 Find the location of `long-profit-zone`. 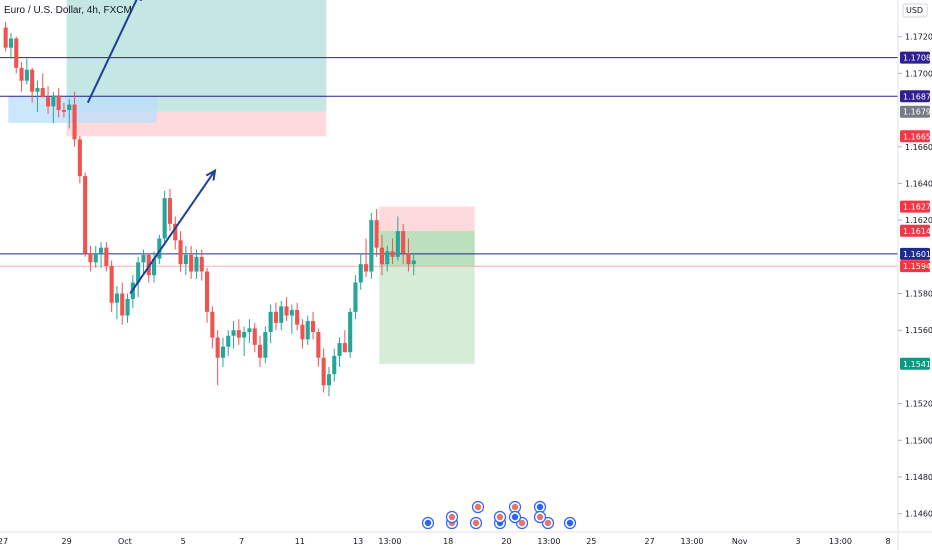

long-profit-zone is located at coordinates (427, 248).